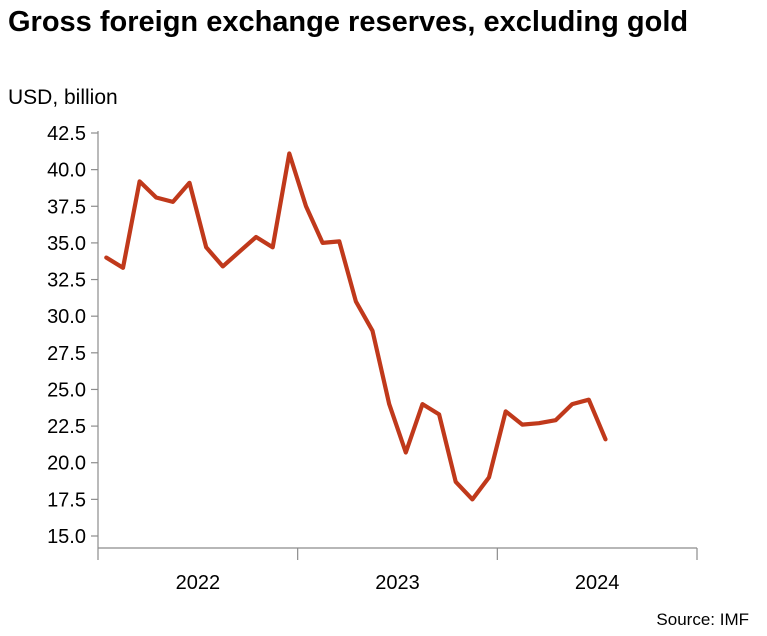 The height and width of the screenshot is (636, 767). I want to click on y-tick-label: 32.5, so click(66, 281).